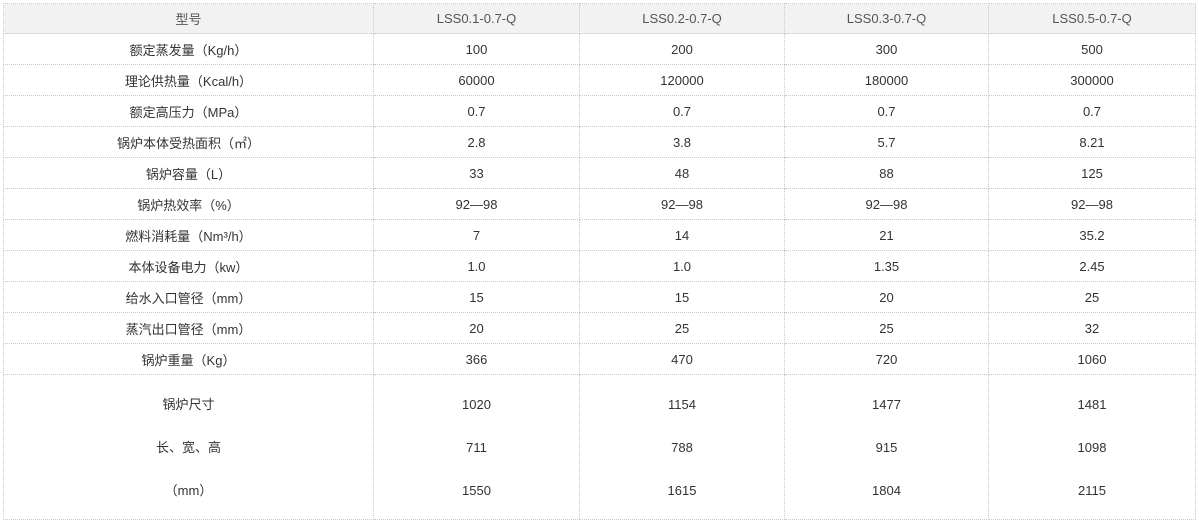 The width and height of the screenshot is (1199, 525). Describe the element at coordinates (886, 490) in the screenshot. I see `dimension-line: 1804` at that location.